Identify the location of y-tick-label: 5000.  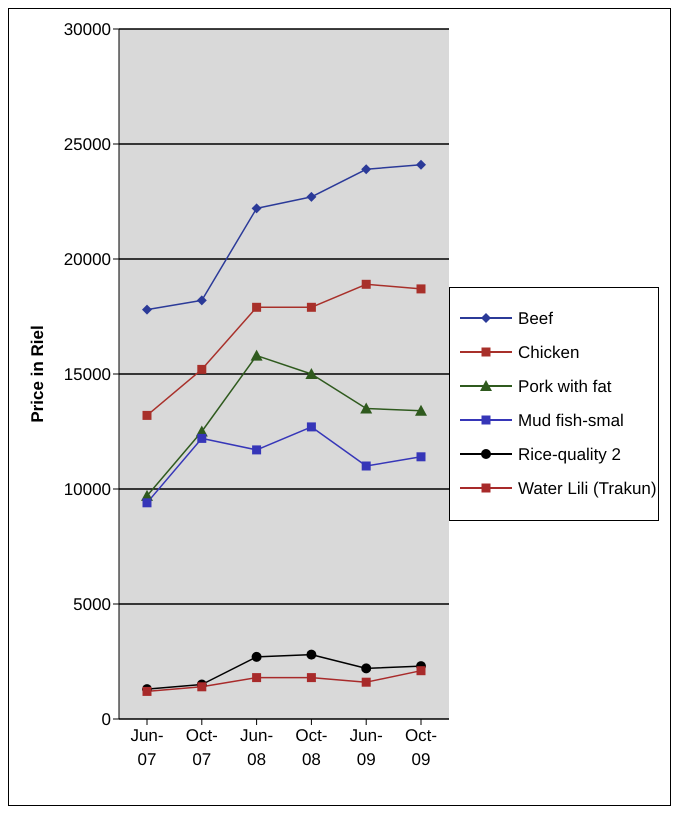
(92, 604).